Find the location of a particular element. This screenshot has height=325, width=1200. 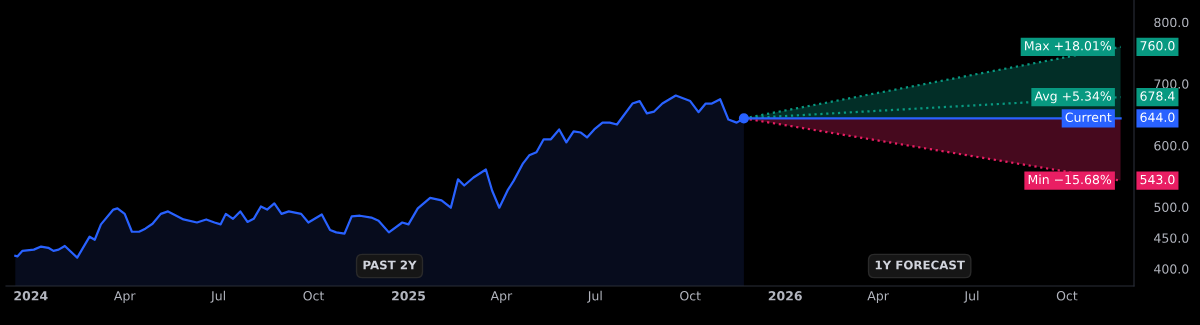

annotation: PAST 2Y is located at coordinates (390, 265).